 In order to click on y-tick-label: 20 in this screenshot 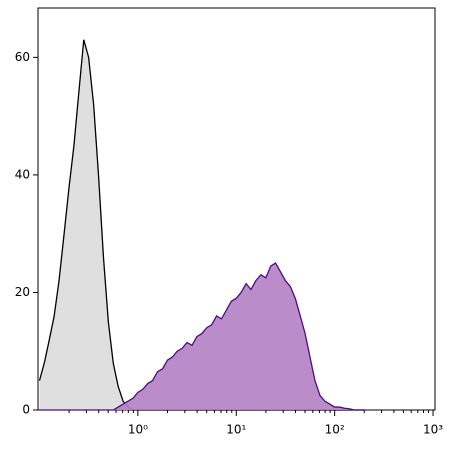, I will do `click(22, 292)`.